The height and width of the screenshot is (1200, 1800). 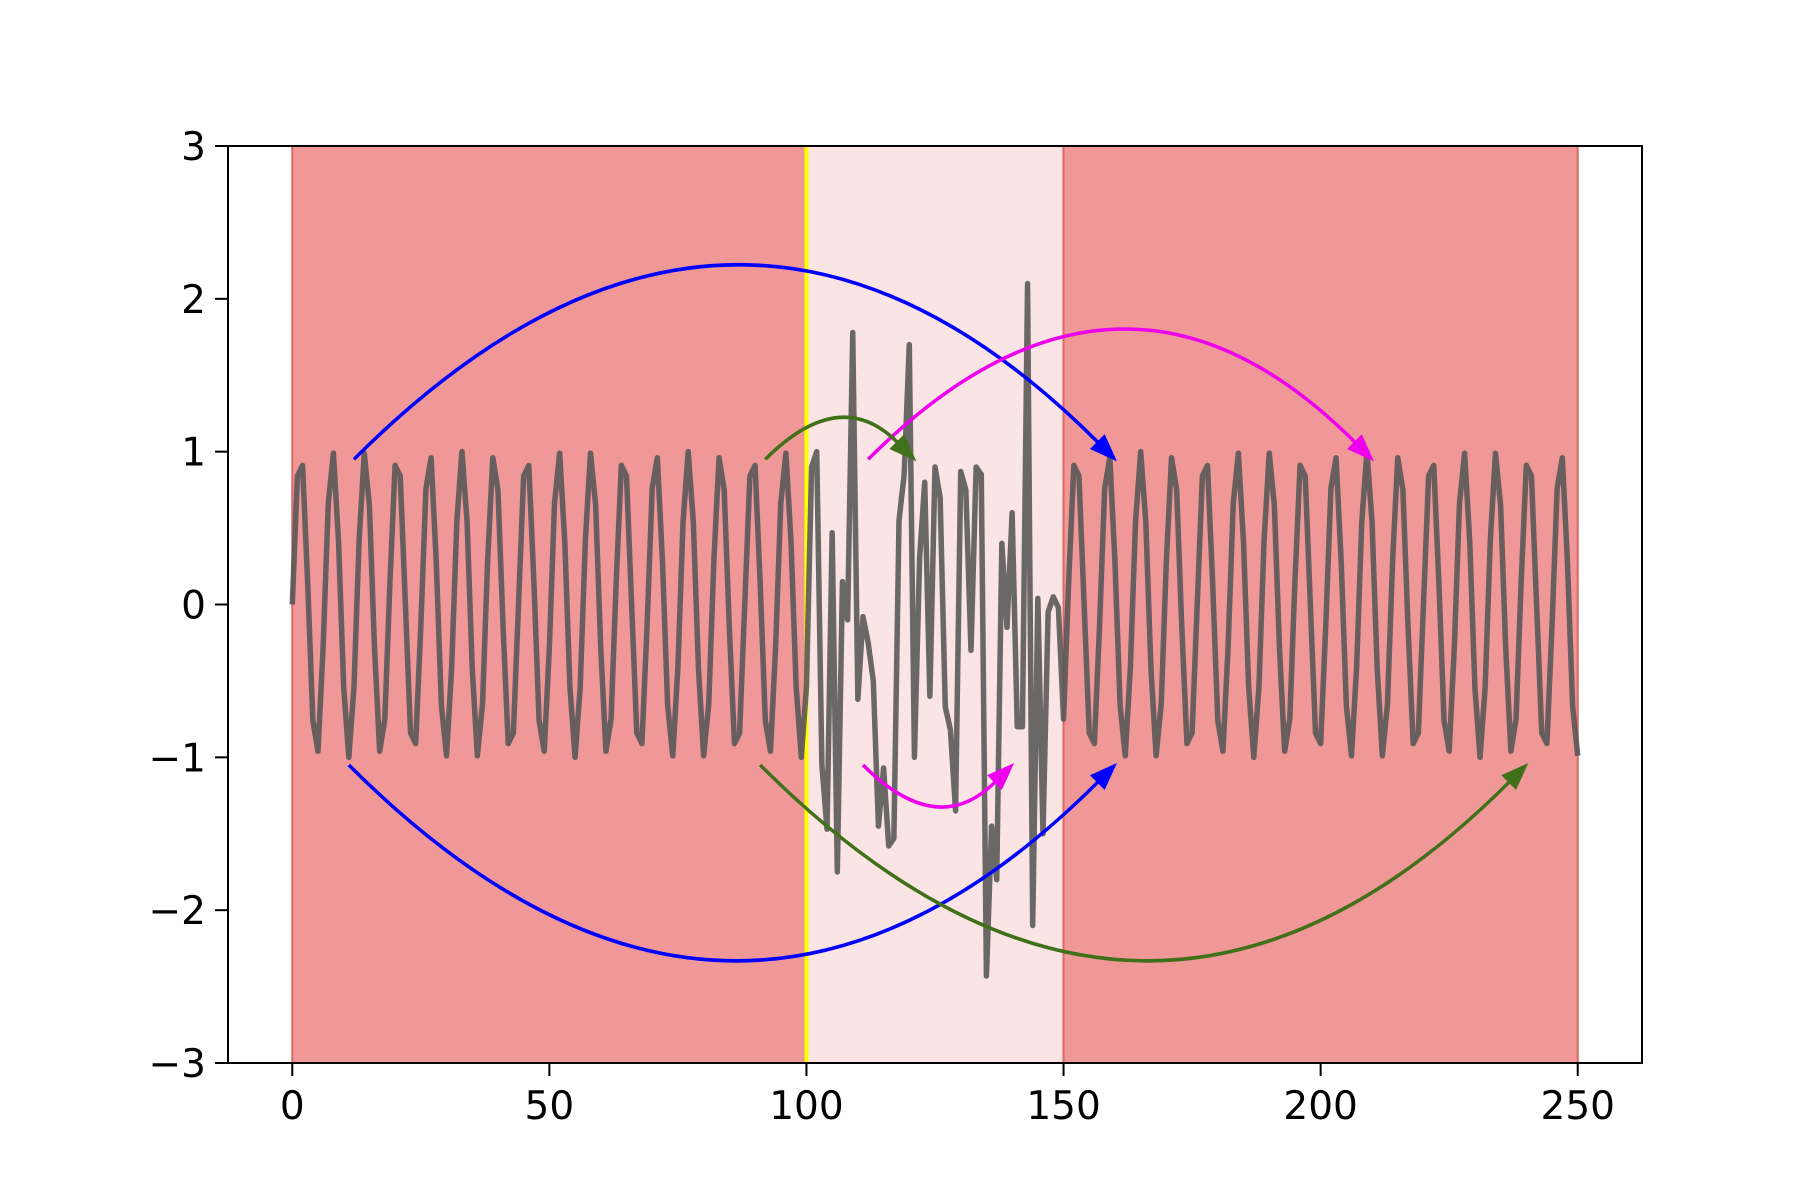 I want to click on x-tick-label: 250, so click(x=1578, y=1106).